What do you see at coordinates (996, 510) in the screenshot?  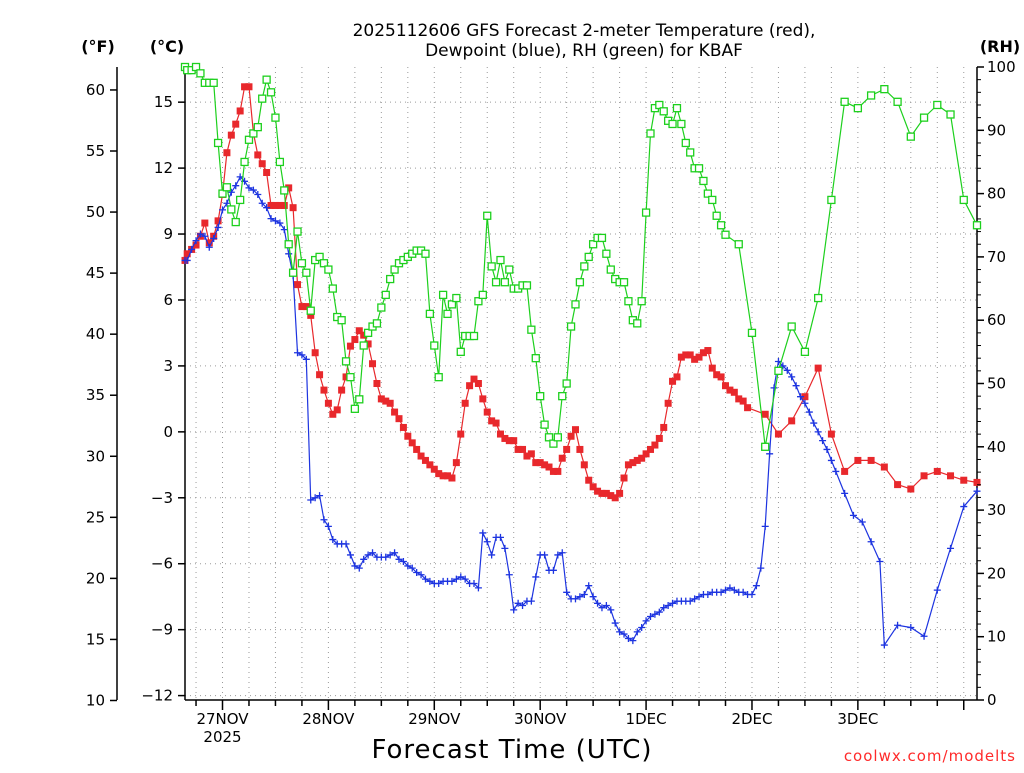 I see `tick-label-rh: 30` at bounding box center [996, 510].